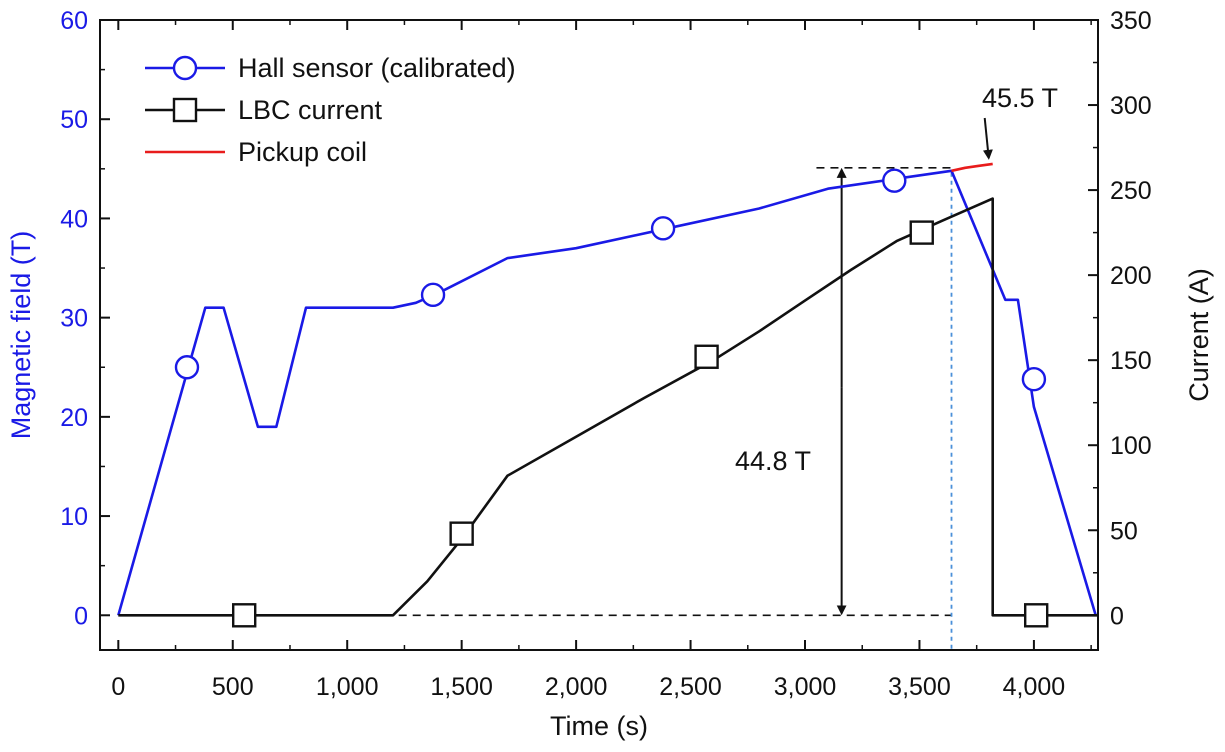  What do you see at coordinates (1131, 276) in the screenshot?
I see `y-right-tick-label: 200` at bounding box center [1131, 276].